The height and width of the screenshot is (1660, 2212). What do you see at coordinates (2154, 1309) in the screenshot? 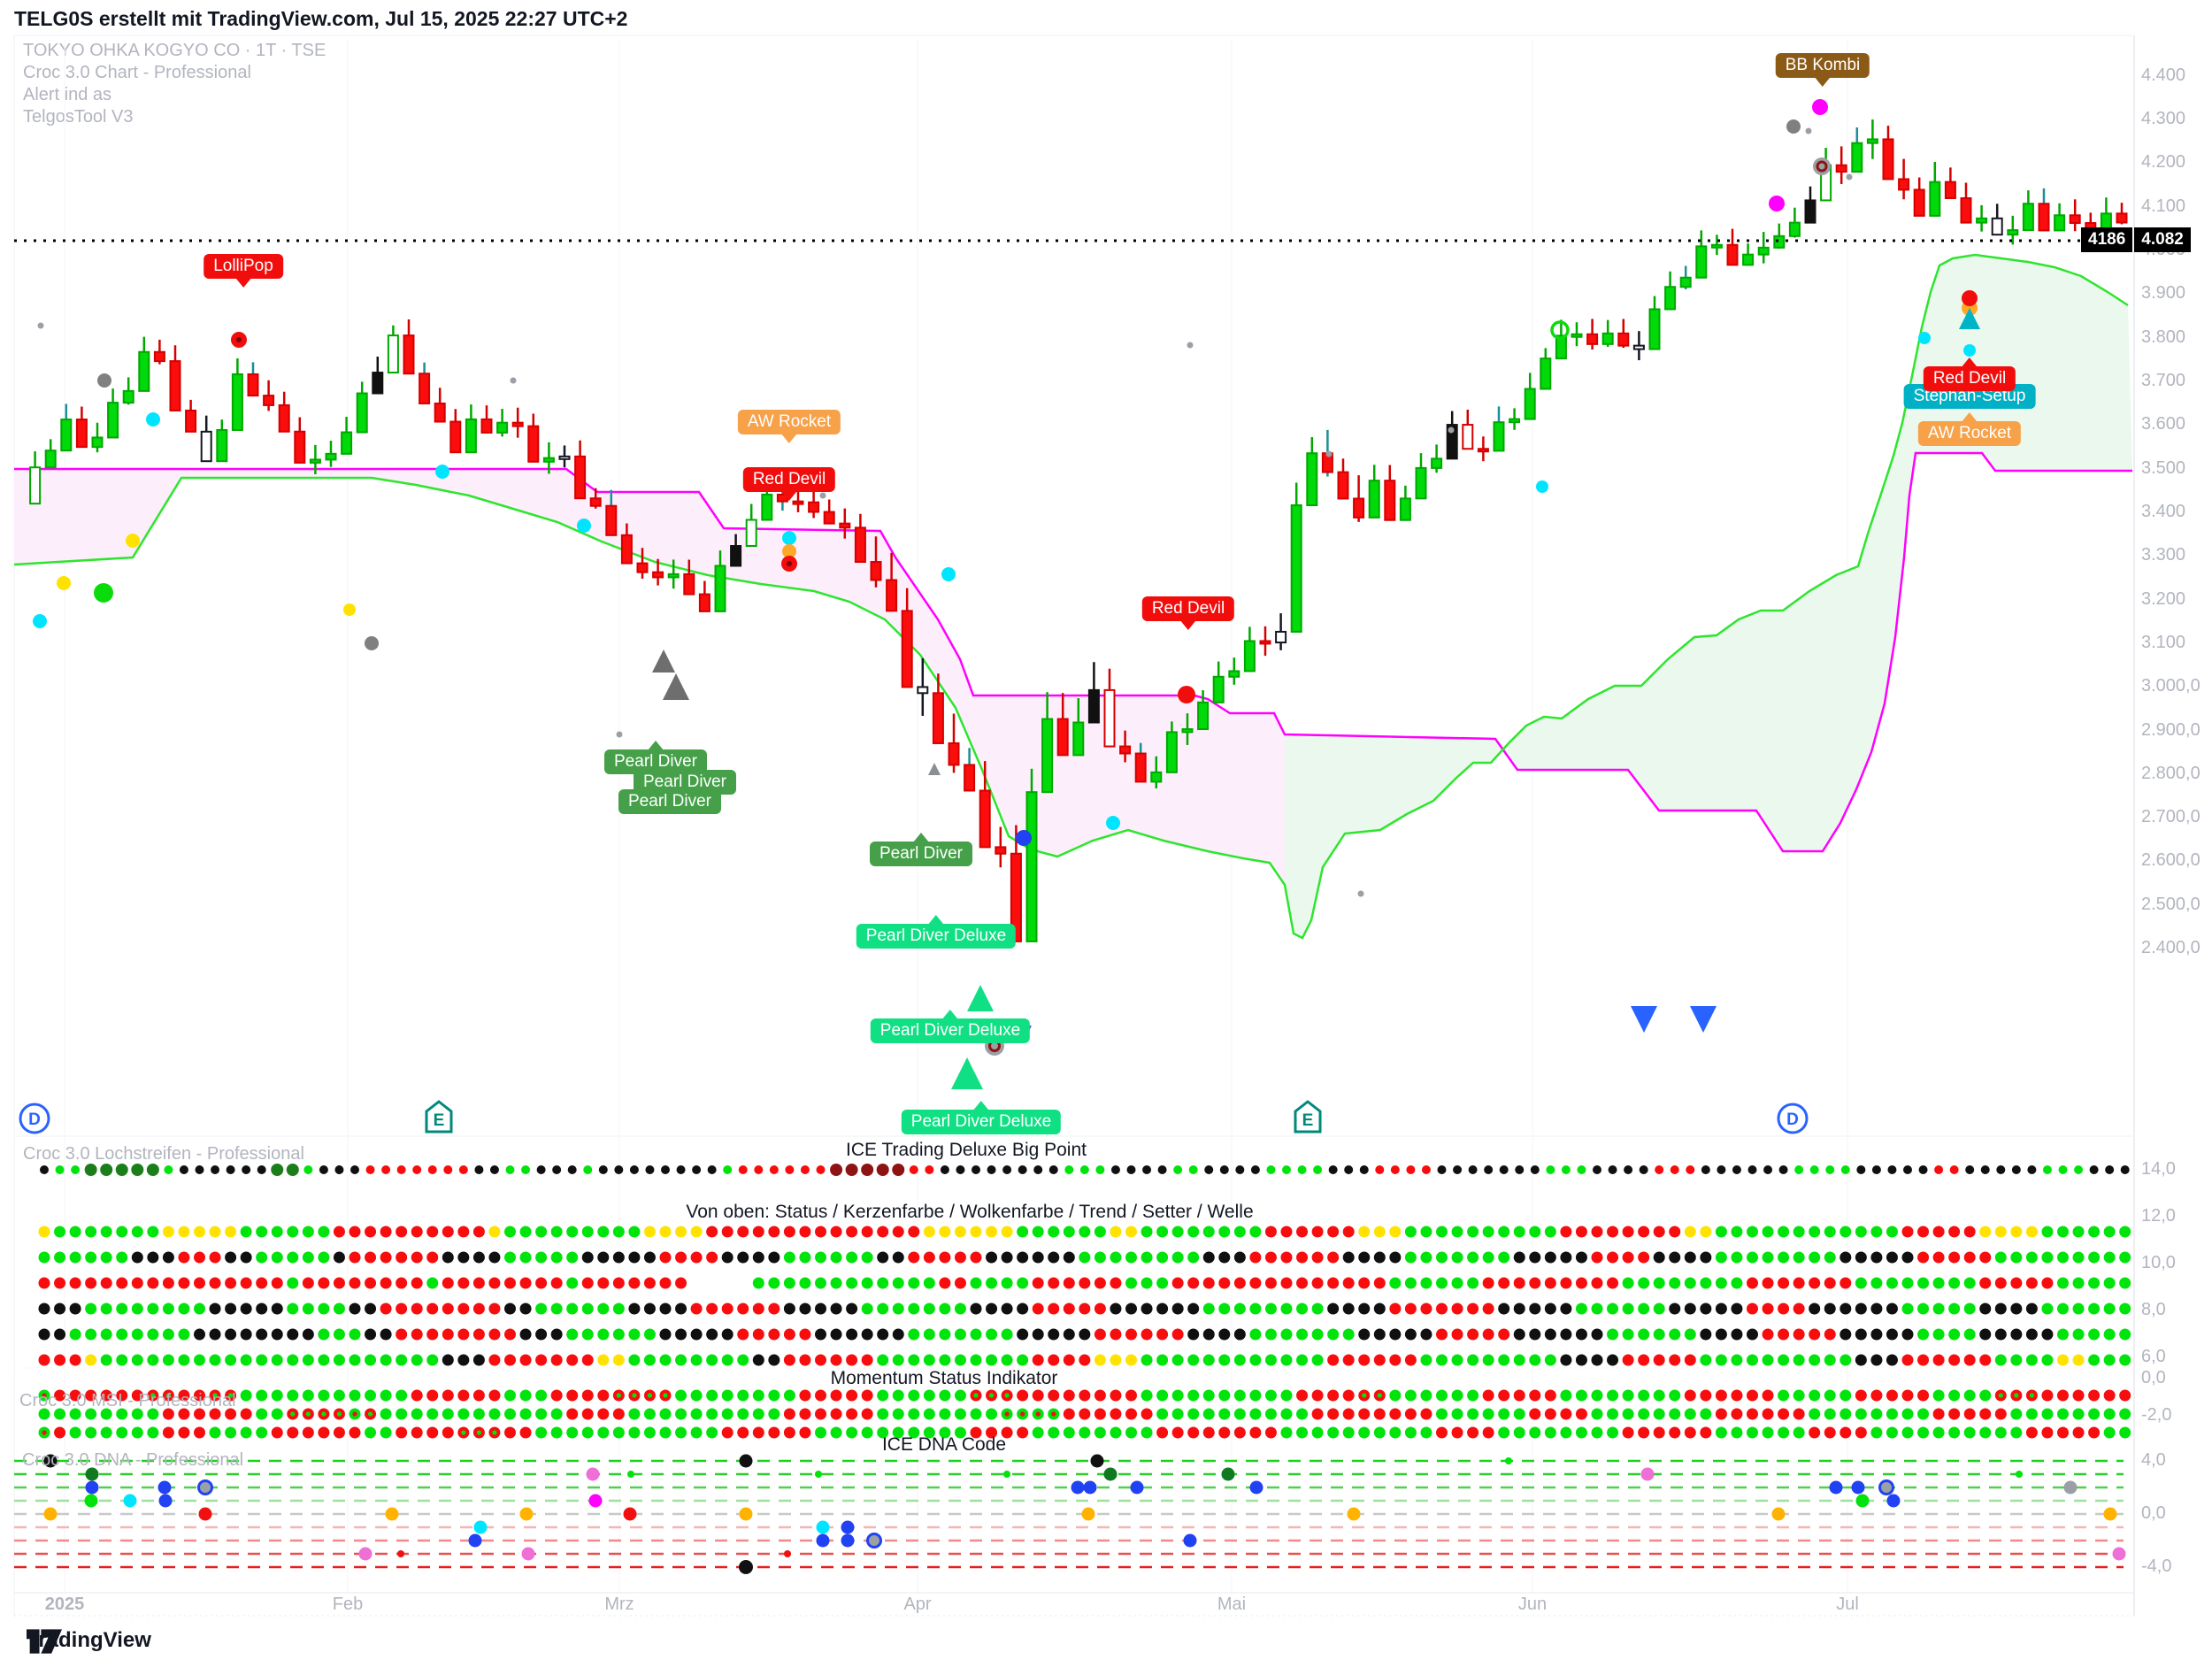
I see `price-tick: 8,0` at bounding box center [2154, 1309].